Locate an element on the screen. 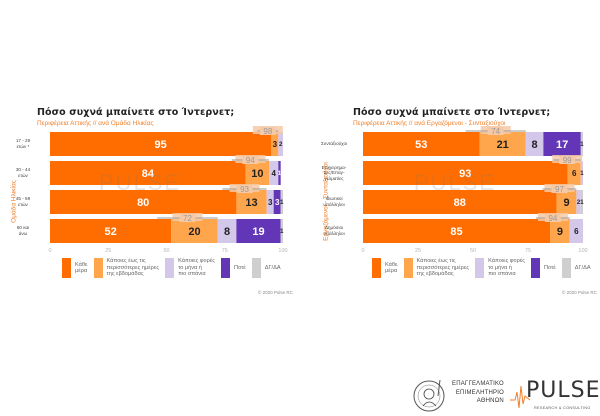  total-label: 97 is located at coordinates (559, 189).